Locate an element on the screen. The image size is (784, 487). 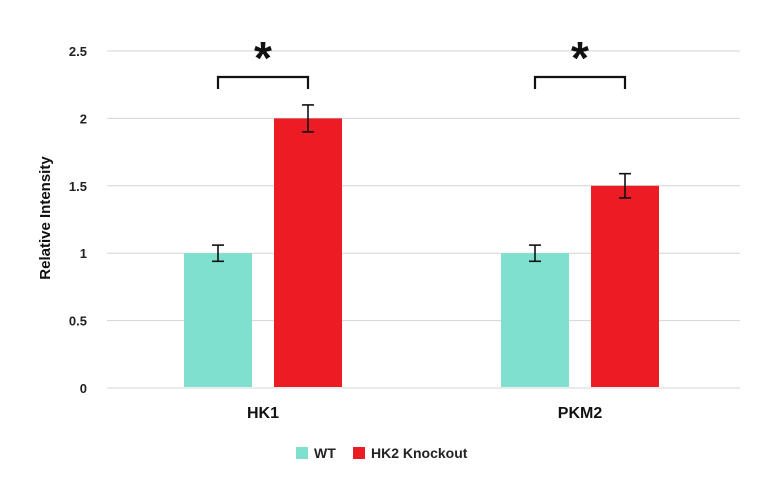
y-axis-title: Relative Intensity is located at coordinates (45, 218).